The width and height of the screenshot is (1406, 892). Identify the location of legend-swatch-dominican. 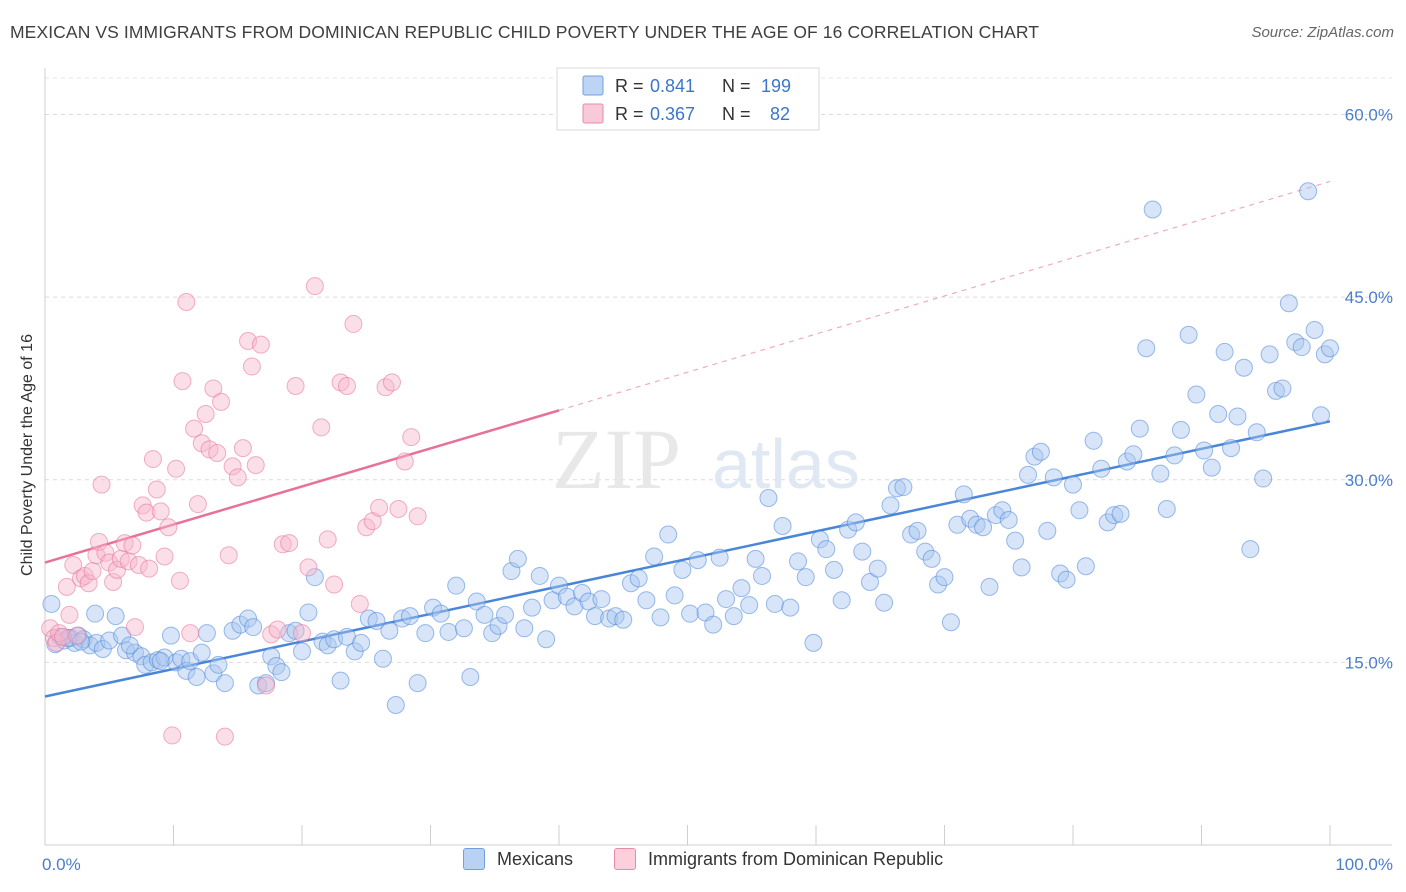
(593, 113).